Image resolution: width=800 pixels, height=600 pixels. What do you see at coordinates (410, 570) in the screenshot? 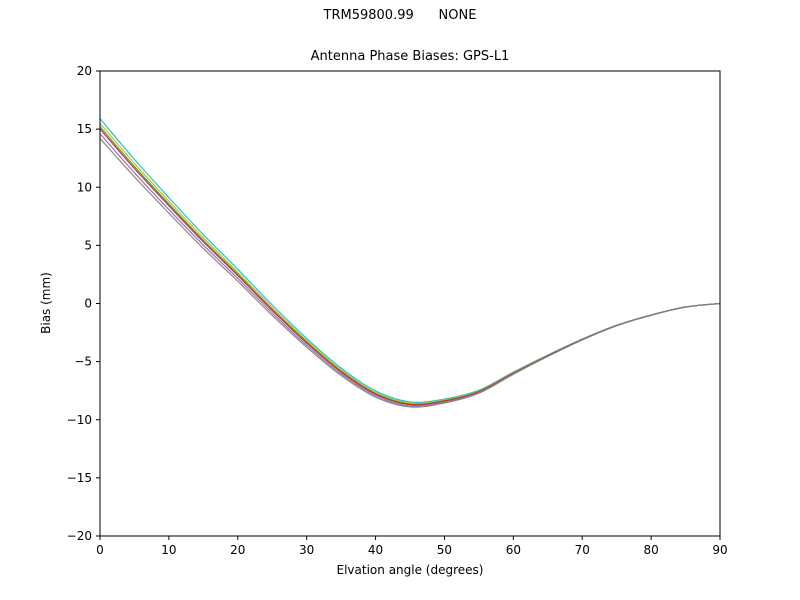
I see `x-axis-label: Elvation angle (degrees)` at bounding box center [410, 570].